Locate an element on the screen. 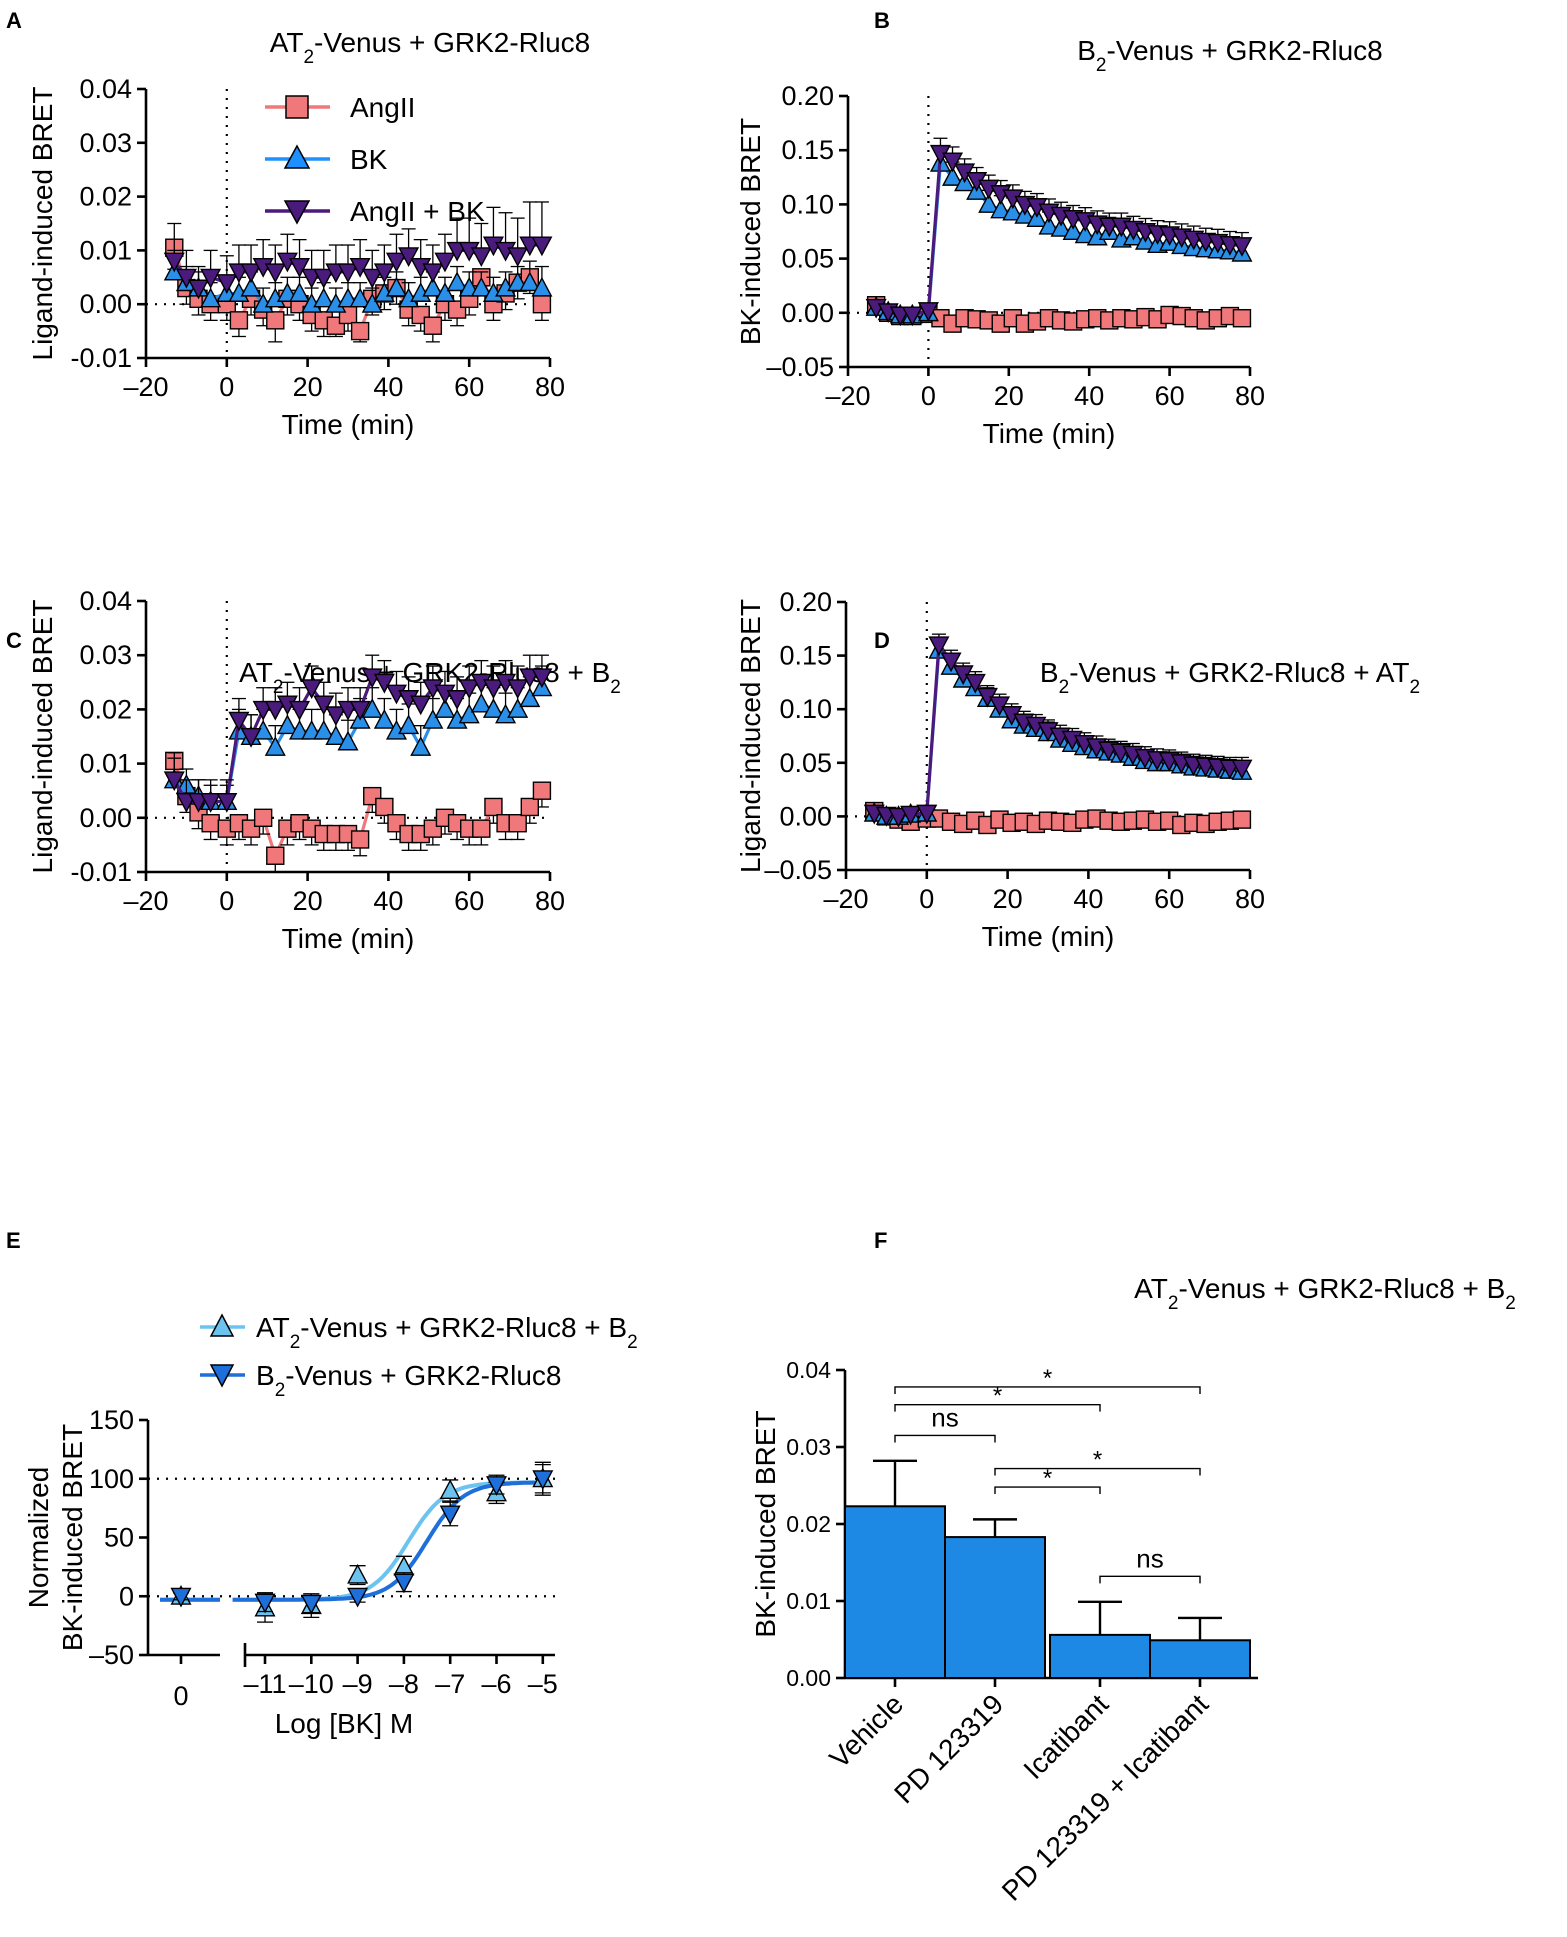 The width and height of the screenshot is (1567, 1937). series-angii-bk is located at coordinates (1058, 730).